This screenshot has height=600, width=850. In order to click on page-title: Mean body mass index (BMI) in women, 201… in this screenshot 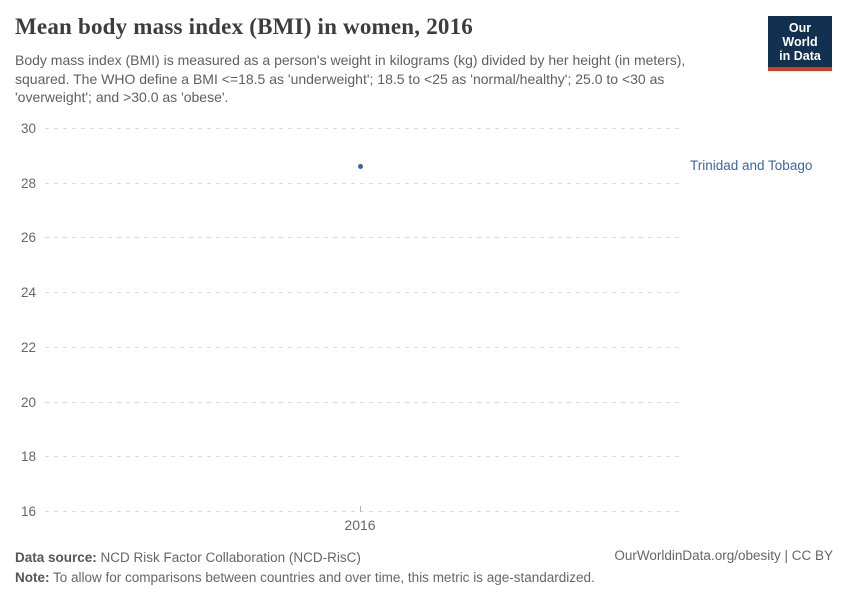, I will do `click(244, 26)`.